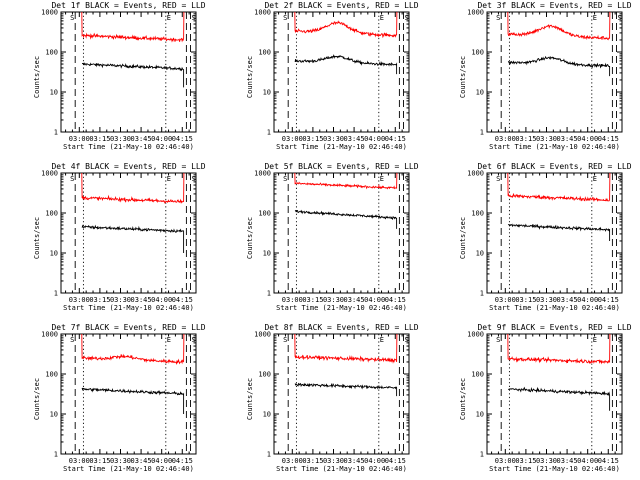 This screenshot has width=640, height=480. What do you see at coordinates (554, 166) in the screenshot?
I see `panel-title: Det 6f BLACK = Events, RED = LLD` at bounding box center [554, 166].